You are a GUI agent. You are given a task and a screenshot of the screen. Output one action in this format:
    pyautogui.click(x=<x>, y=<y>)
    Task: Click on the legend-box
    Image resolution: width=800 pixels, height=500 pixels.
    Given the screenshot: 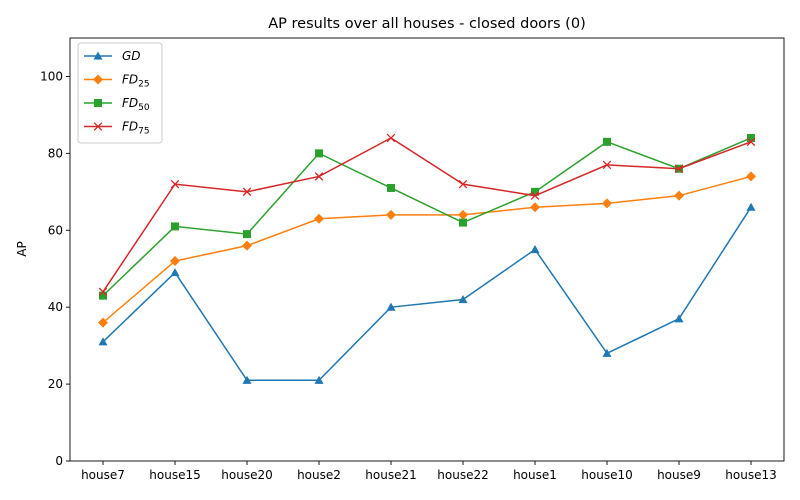 What is the action you would take?
    pyautogui.click(x=120, y=93)
    